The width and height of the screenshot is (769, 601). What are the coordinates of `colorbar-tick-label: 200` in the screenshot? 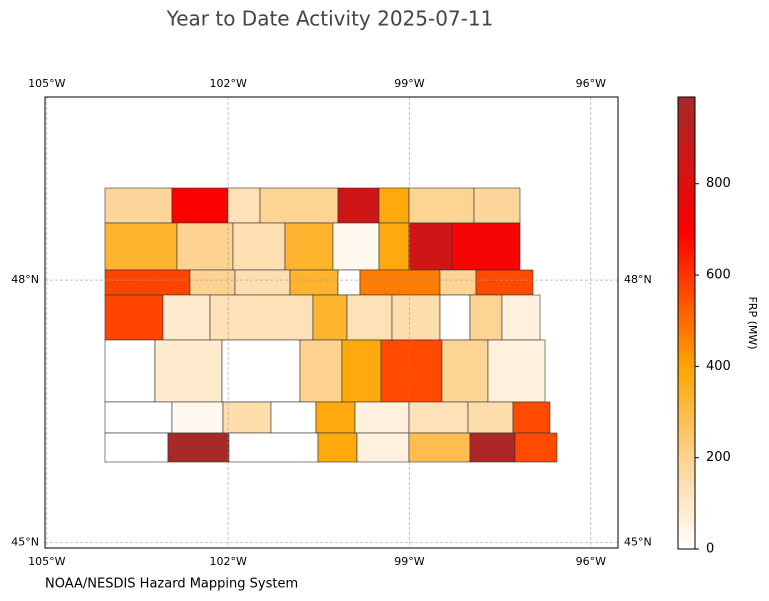 It's located at (718, 457).